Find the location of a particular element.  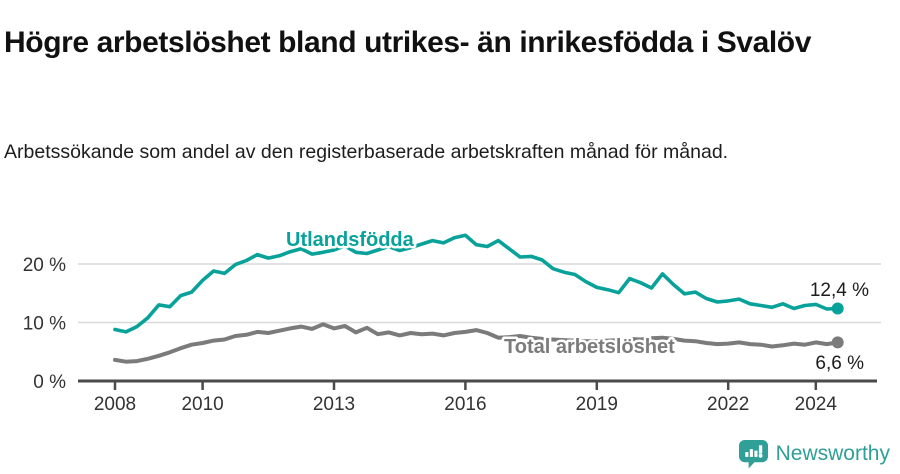

y-tick-label: 10 % is located at coordinates (44, 324).